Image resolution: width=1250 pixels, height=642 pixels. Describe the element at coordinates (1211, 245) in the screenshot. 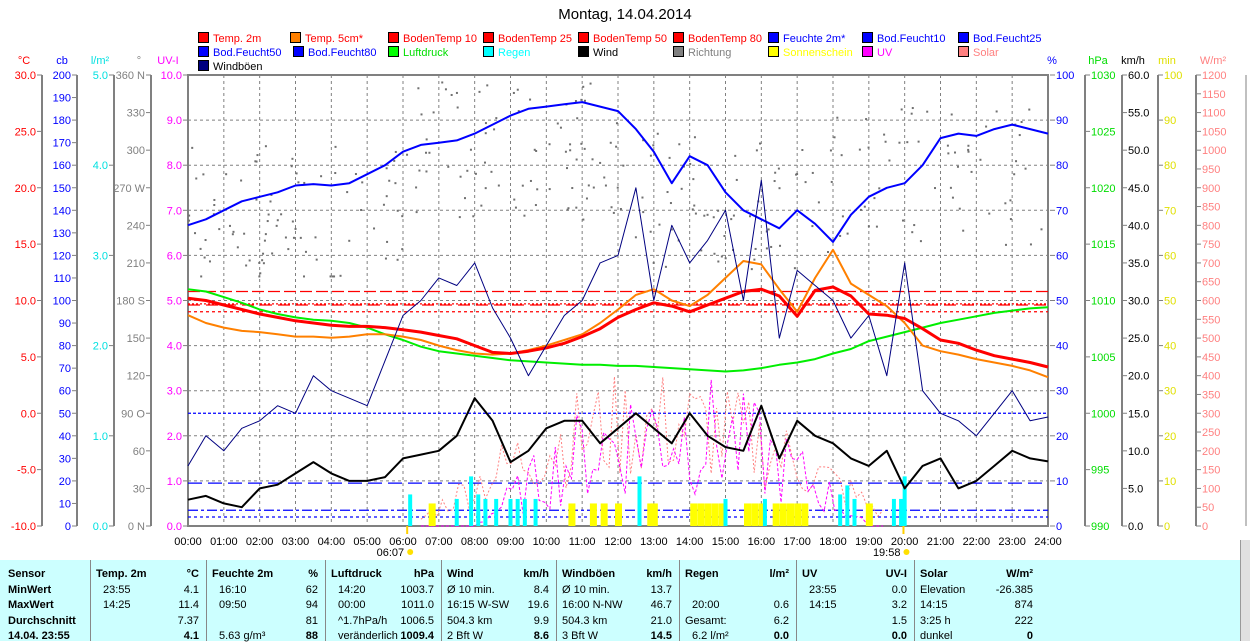

I see `axis-tick-label: 750` at that location.